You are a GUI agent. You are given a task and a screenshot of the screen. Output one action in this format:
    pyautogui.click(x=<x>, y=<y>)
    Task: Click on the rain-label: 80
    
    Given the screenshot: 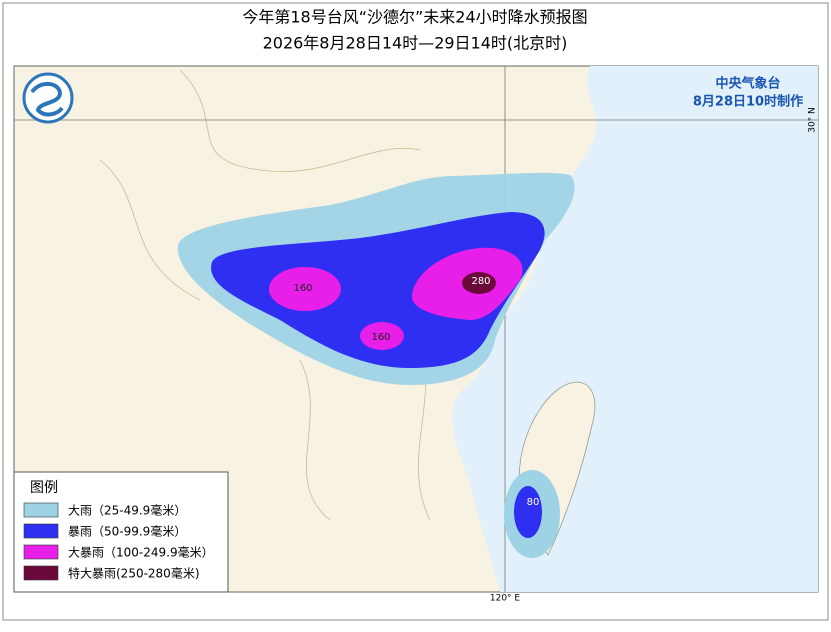 What is the action you would take?
    pyautogui.click(x=533, y=502)
    